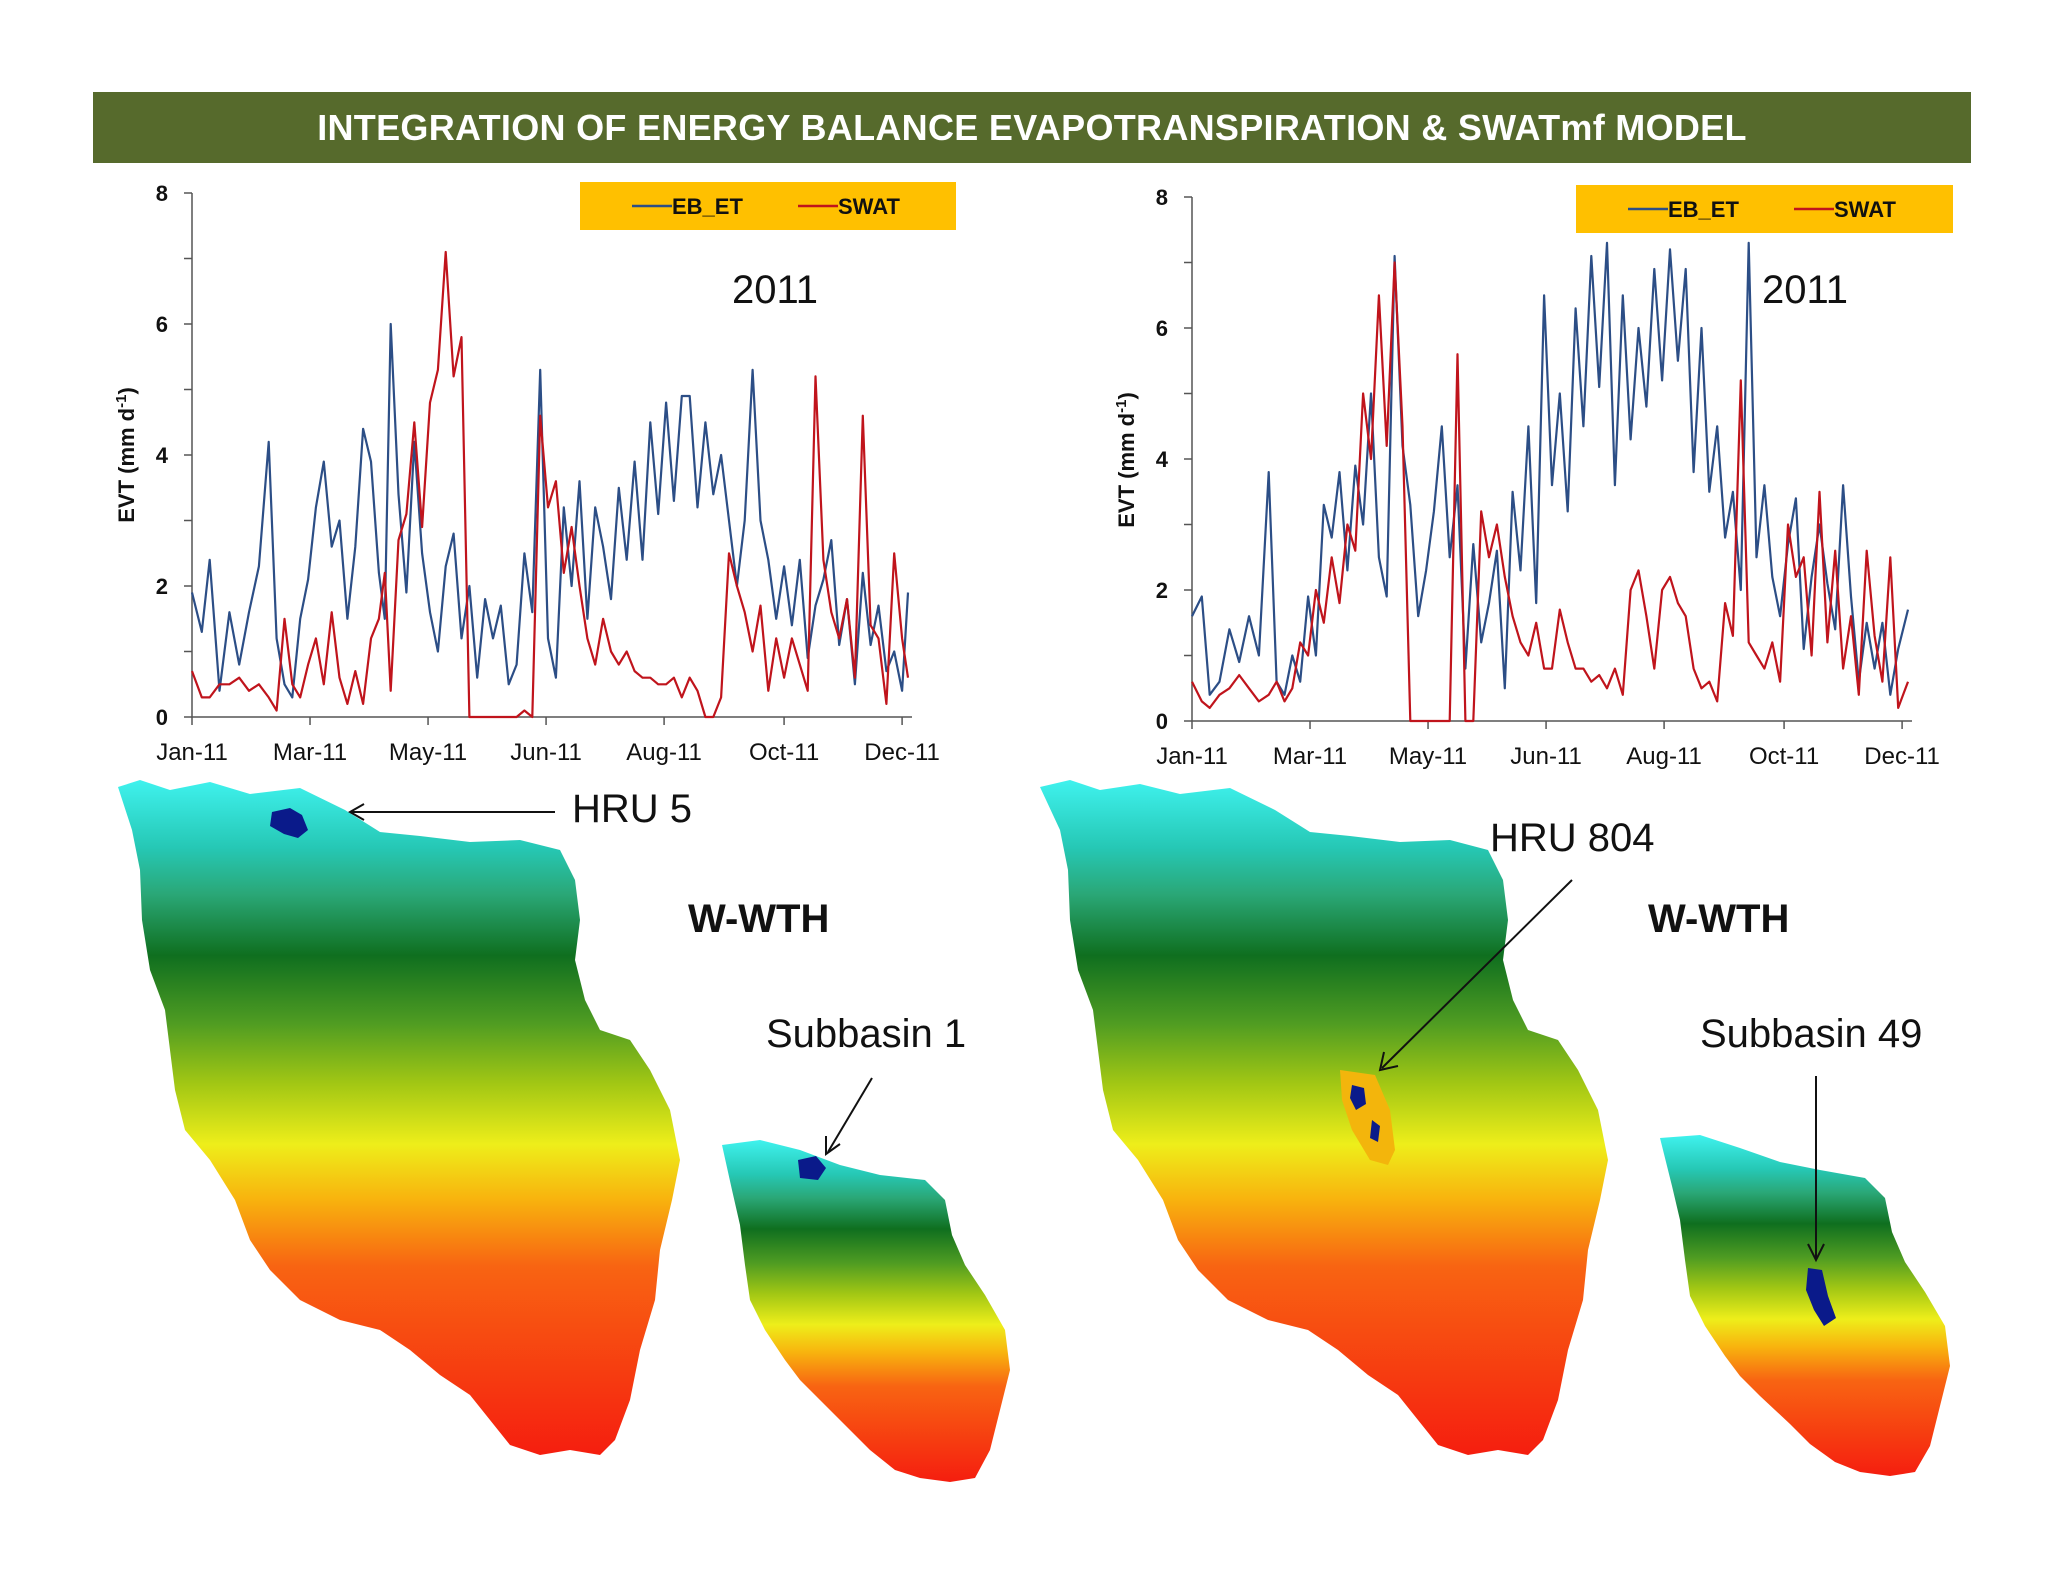  I want to click on right-watershed-label: W-WTH, so click(1719, 919).